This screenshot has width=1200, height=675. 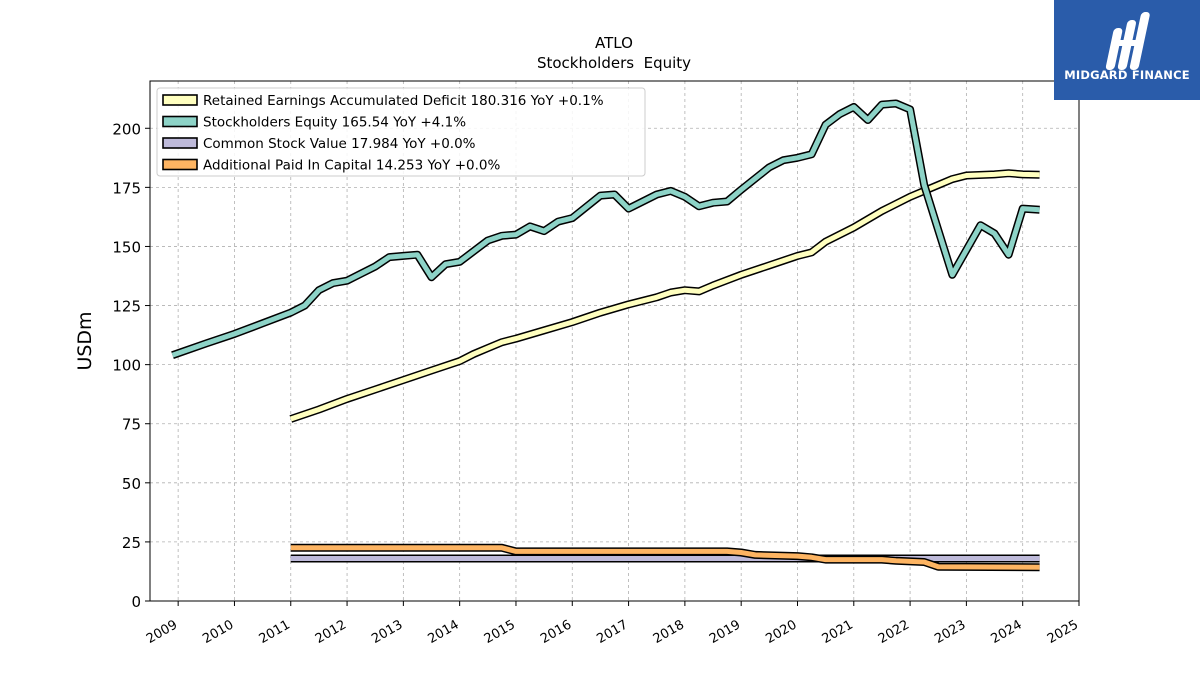 I want to click on y-tick-label: 175, so click(x=126, y=188).